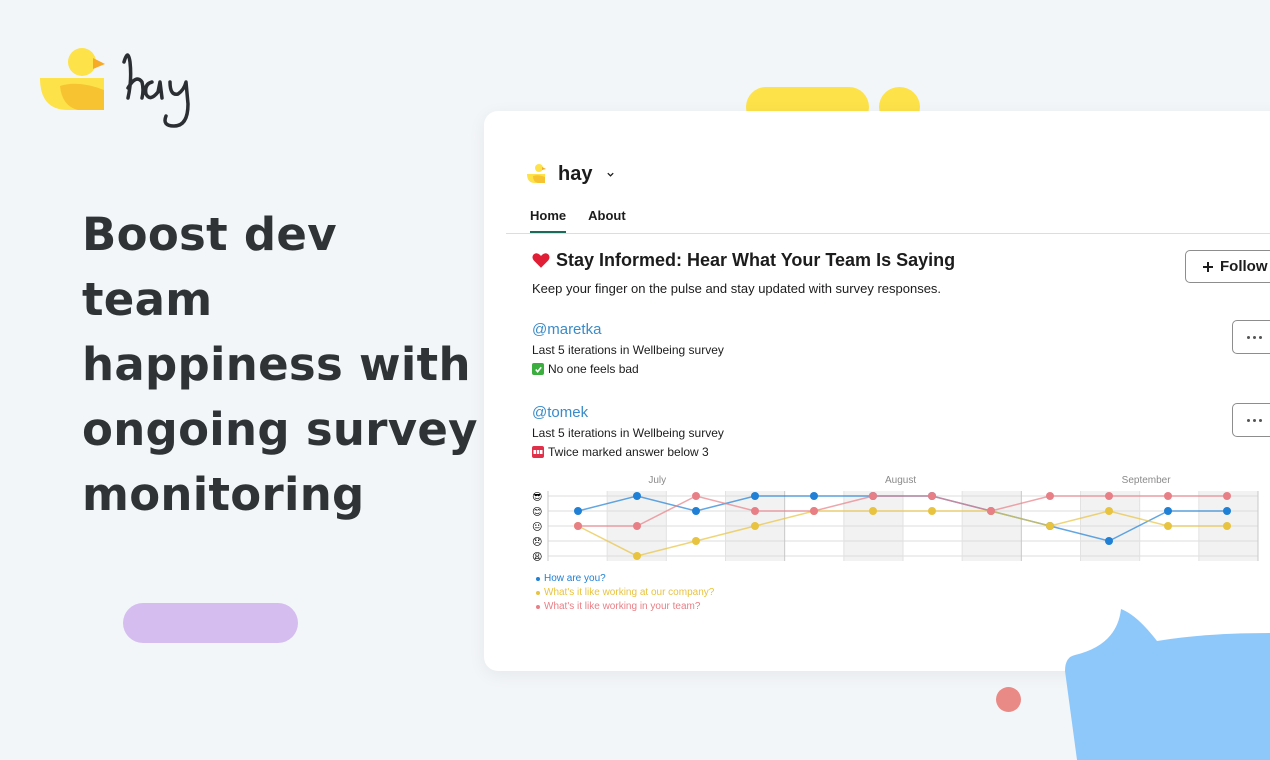  What do you see at coordinates (537, 527) in the screenshot?
I see `chart-y-tick: 😐` at bounding box center [537, 527].